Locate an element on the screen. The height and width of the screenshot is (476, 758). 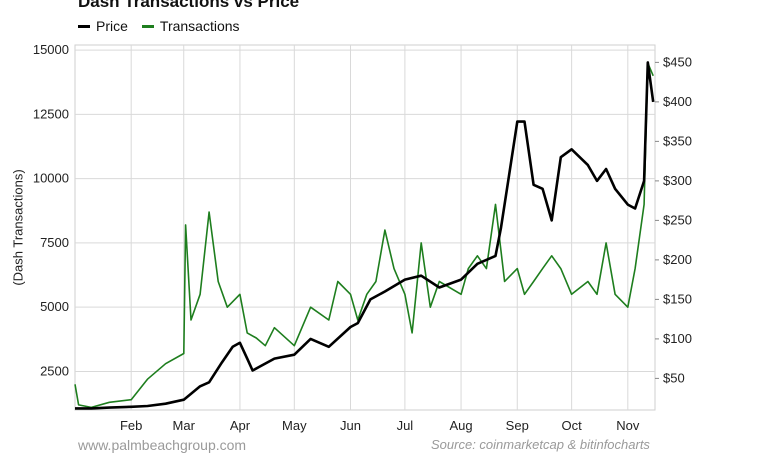
y-right-tick-label: $300 is located at coordinates (677, 180).